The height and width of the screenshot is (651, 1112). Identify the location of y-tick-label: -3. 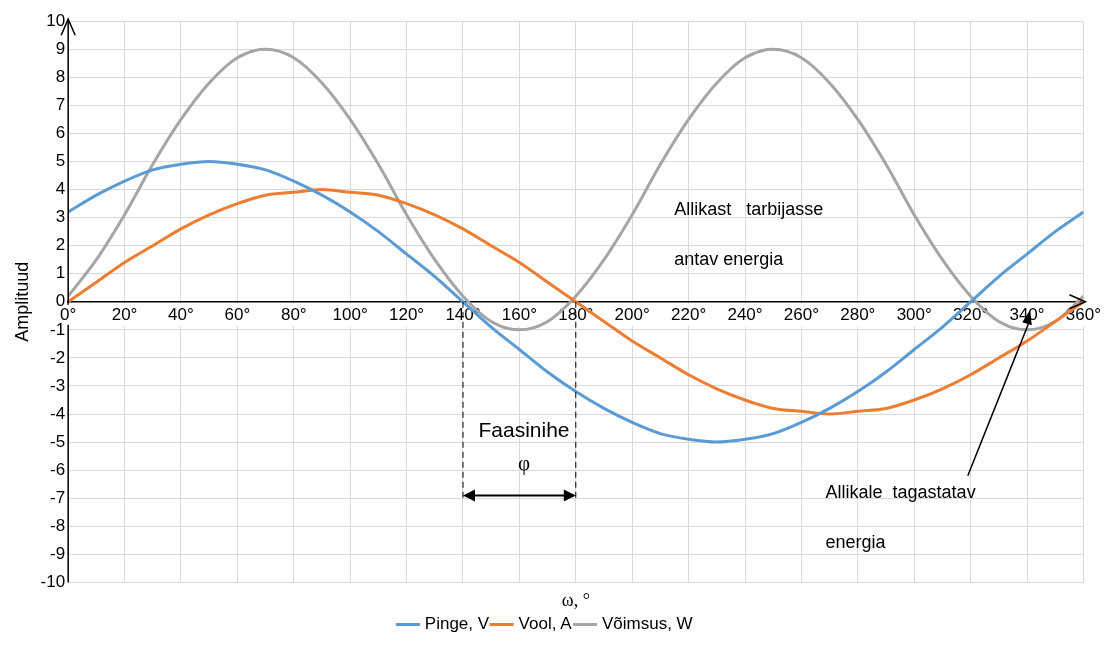
(58, 385).